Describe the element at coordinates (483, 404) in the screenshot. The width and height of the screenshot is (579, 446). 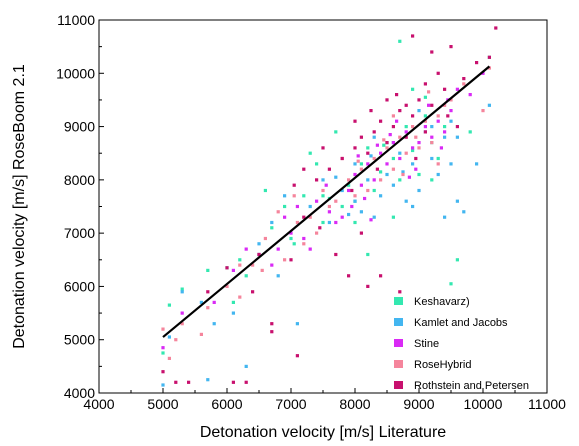
I see `x-tick-label: 10000` at that location.